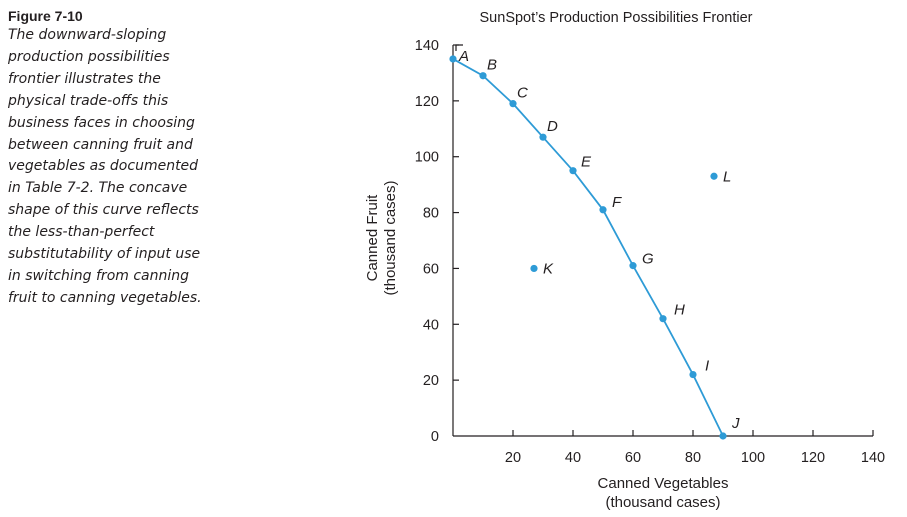  I want to click on y-tick-label: 40, so click(431, 325).